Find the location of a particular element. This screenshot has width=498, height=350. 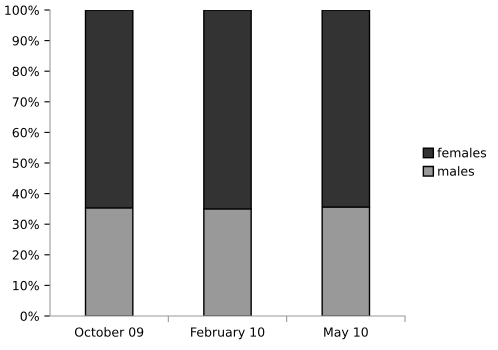

y-tick-label: 70% is located at coordinates (25, 102).